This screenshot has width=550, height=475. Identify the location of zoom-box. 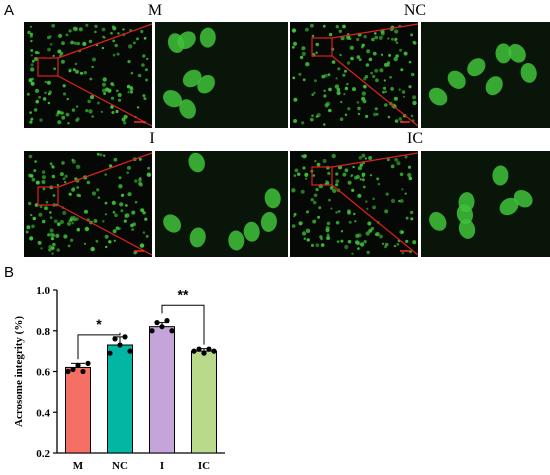
(322, 176).